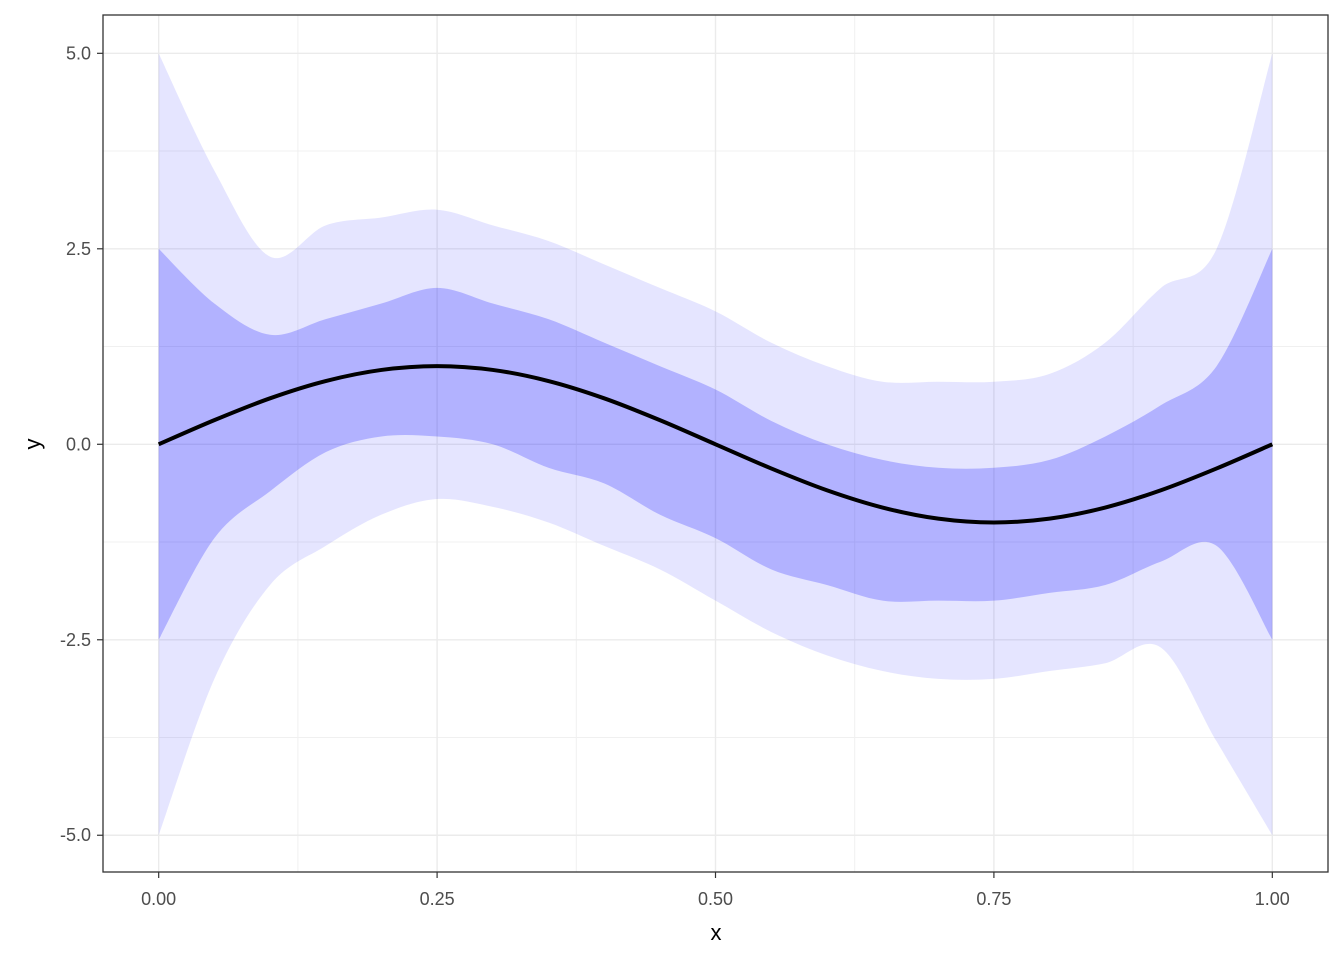  Describe the element at coordinates (78, 53) in the screenshot. I see `y-tick-label: 5.0` at that location.